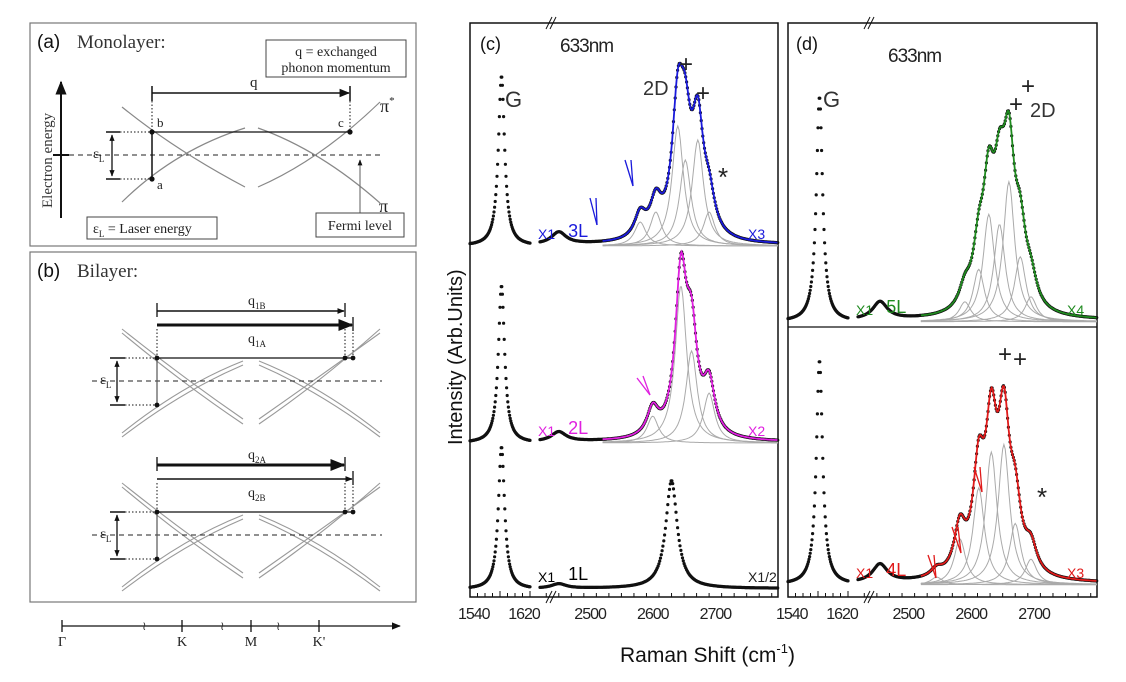  Describe the element at coordinates (586, 46) in the screenshot. I see `panel-c-wavelength: 633nm` at that location.